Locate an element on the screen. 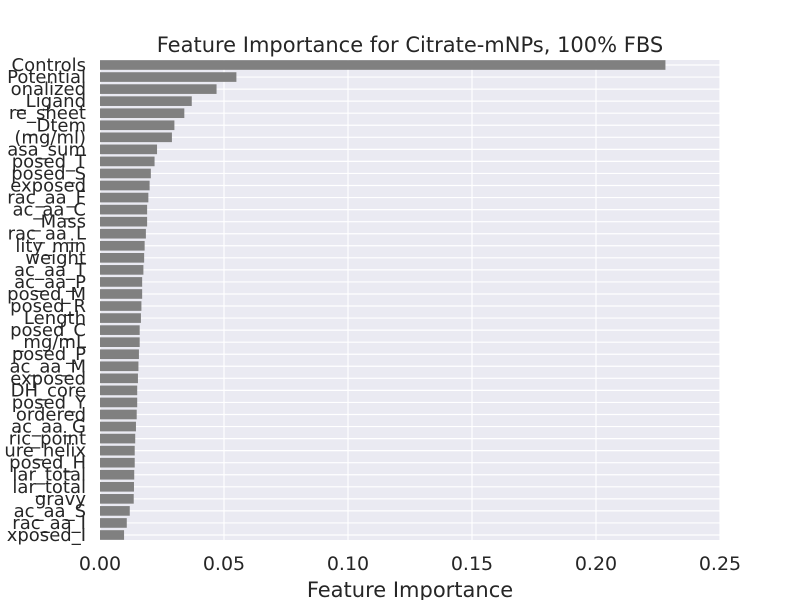 The image size is (800, 600). y-tick-label: Controls is located at coordinates (49, 65).